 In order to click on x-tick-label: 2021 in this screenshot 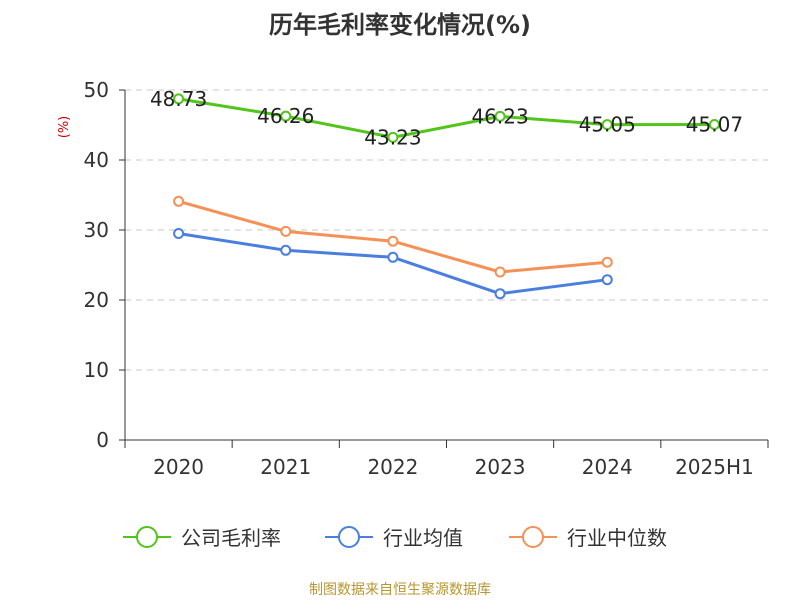, I will do `click(285, 467)`.